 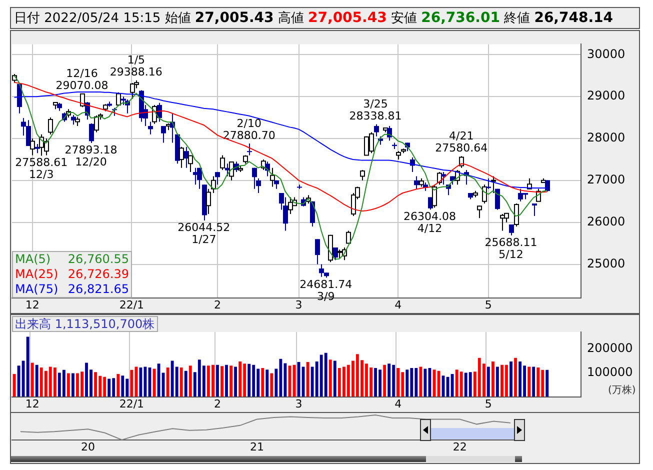 I want to click on x-tick-label: 21, so click(x=257, y=447).